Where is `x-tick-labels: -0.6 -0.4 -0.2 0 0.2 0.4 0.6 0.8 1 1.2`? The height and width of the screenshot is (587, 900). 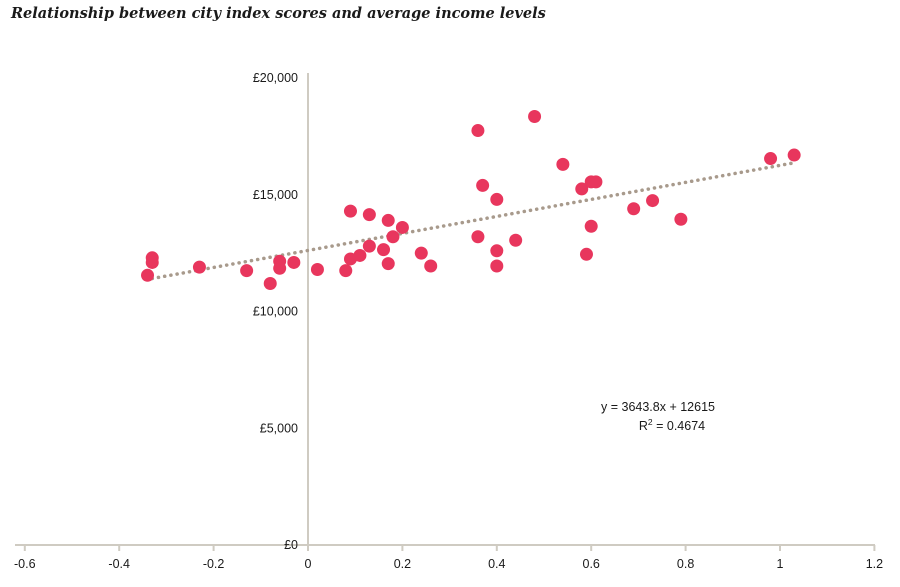 x-tick-labels: -0.6 -0.4 -0.2 0 0.2 0.4 0.6 0.8 1 1.2 is located at coordinates (448, 558).